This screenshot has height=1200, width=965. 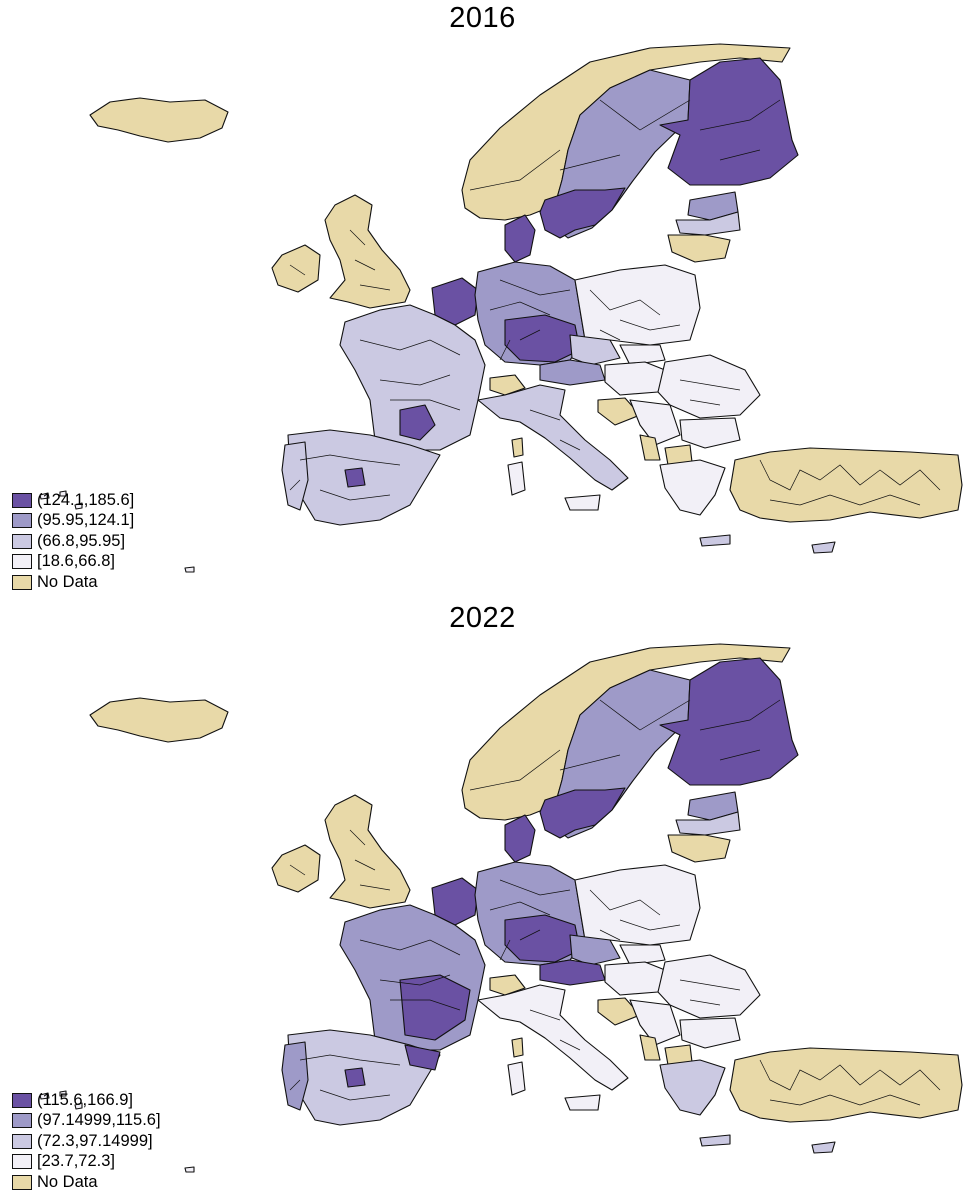 I want to click on region-france, so click(x=412, y=377).